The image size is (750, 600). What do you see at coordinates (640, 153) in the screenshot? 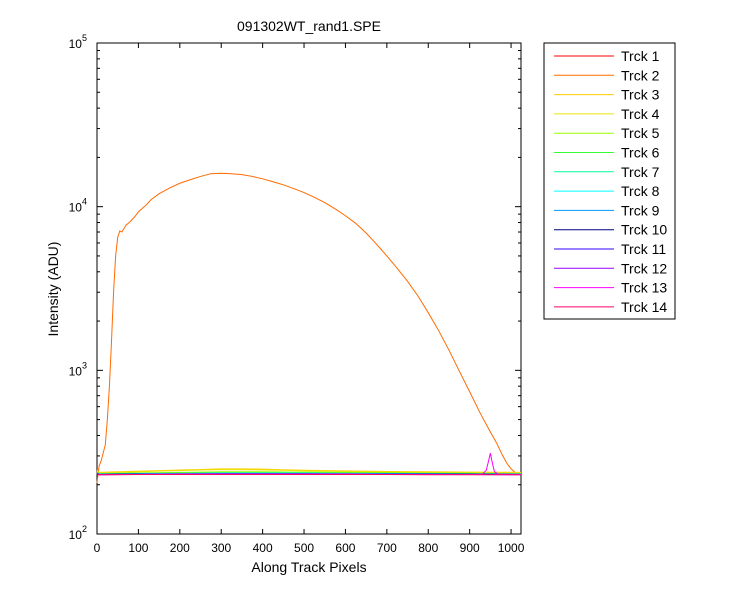
I see `legend-label-trck-6: Trck 6` at bounding box center [640, 153].